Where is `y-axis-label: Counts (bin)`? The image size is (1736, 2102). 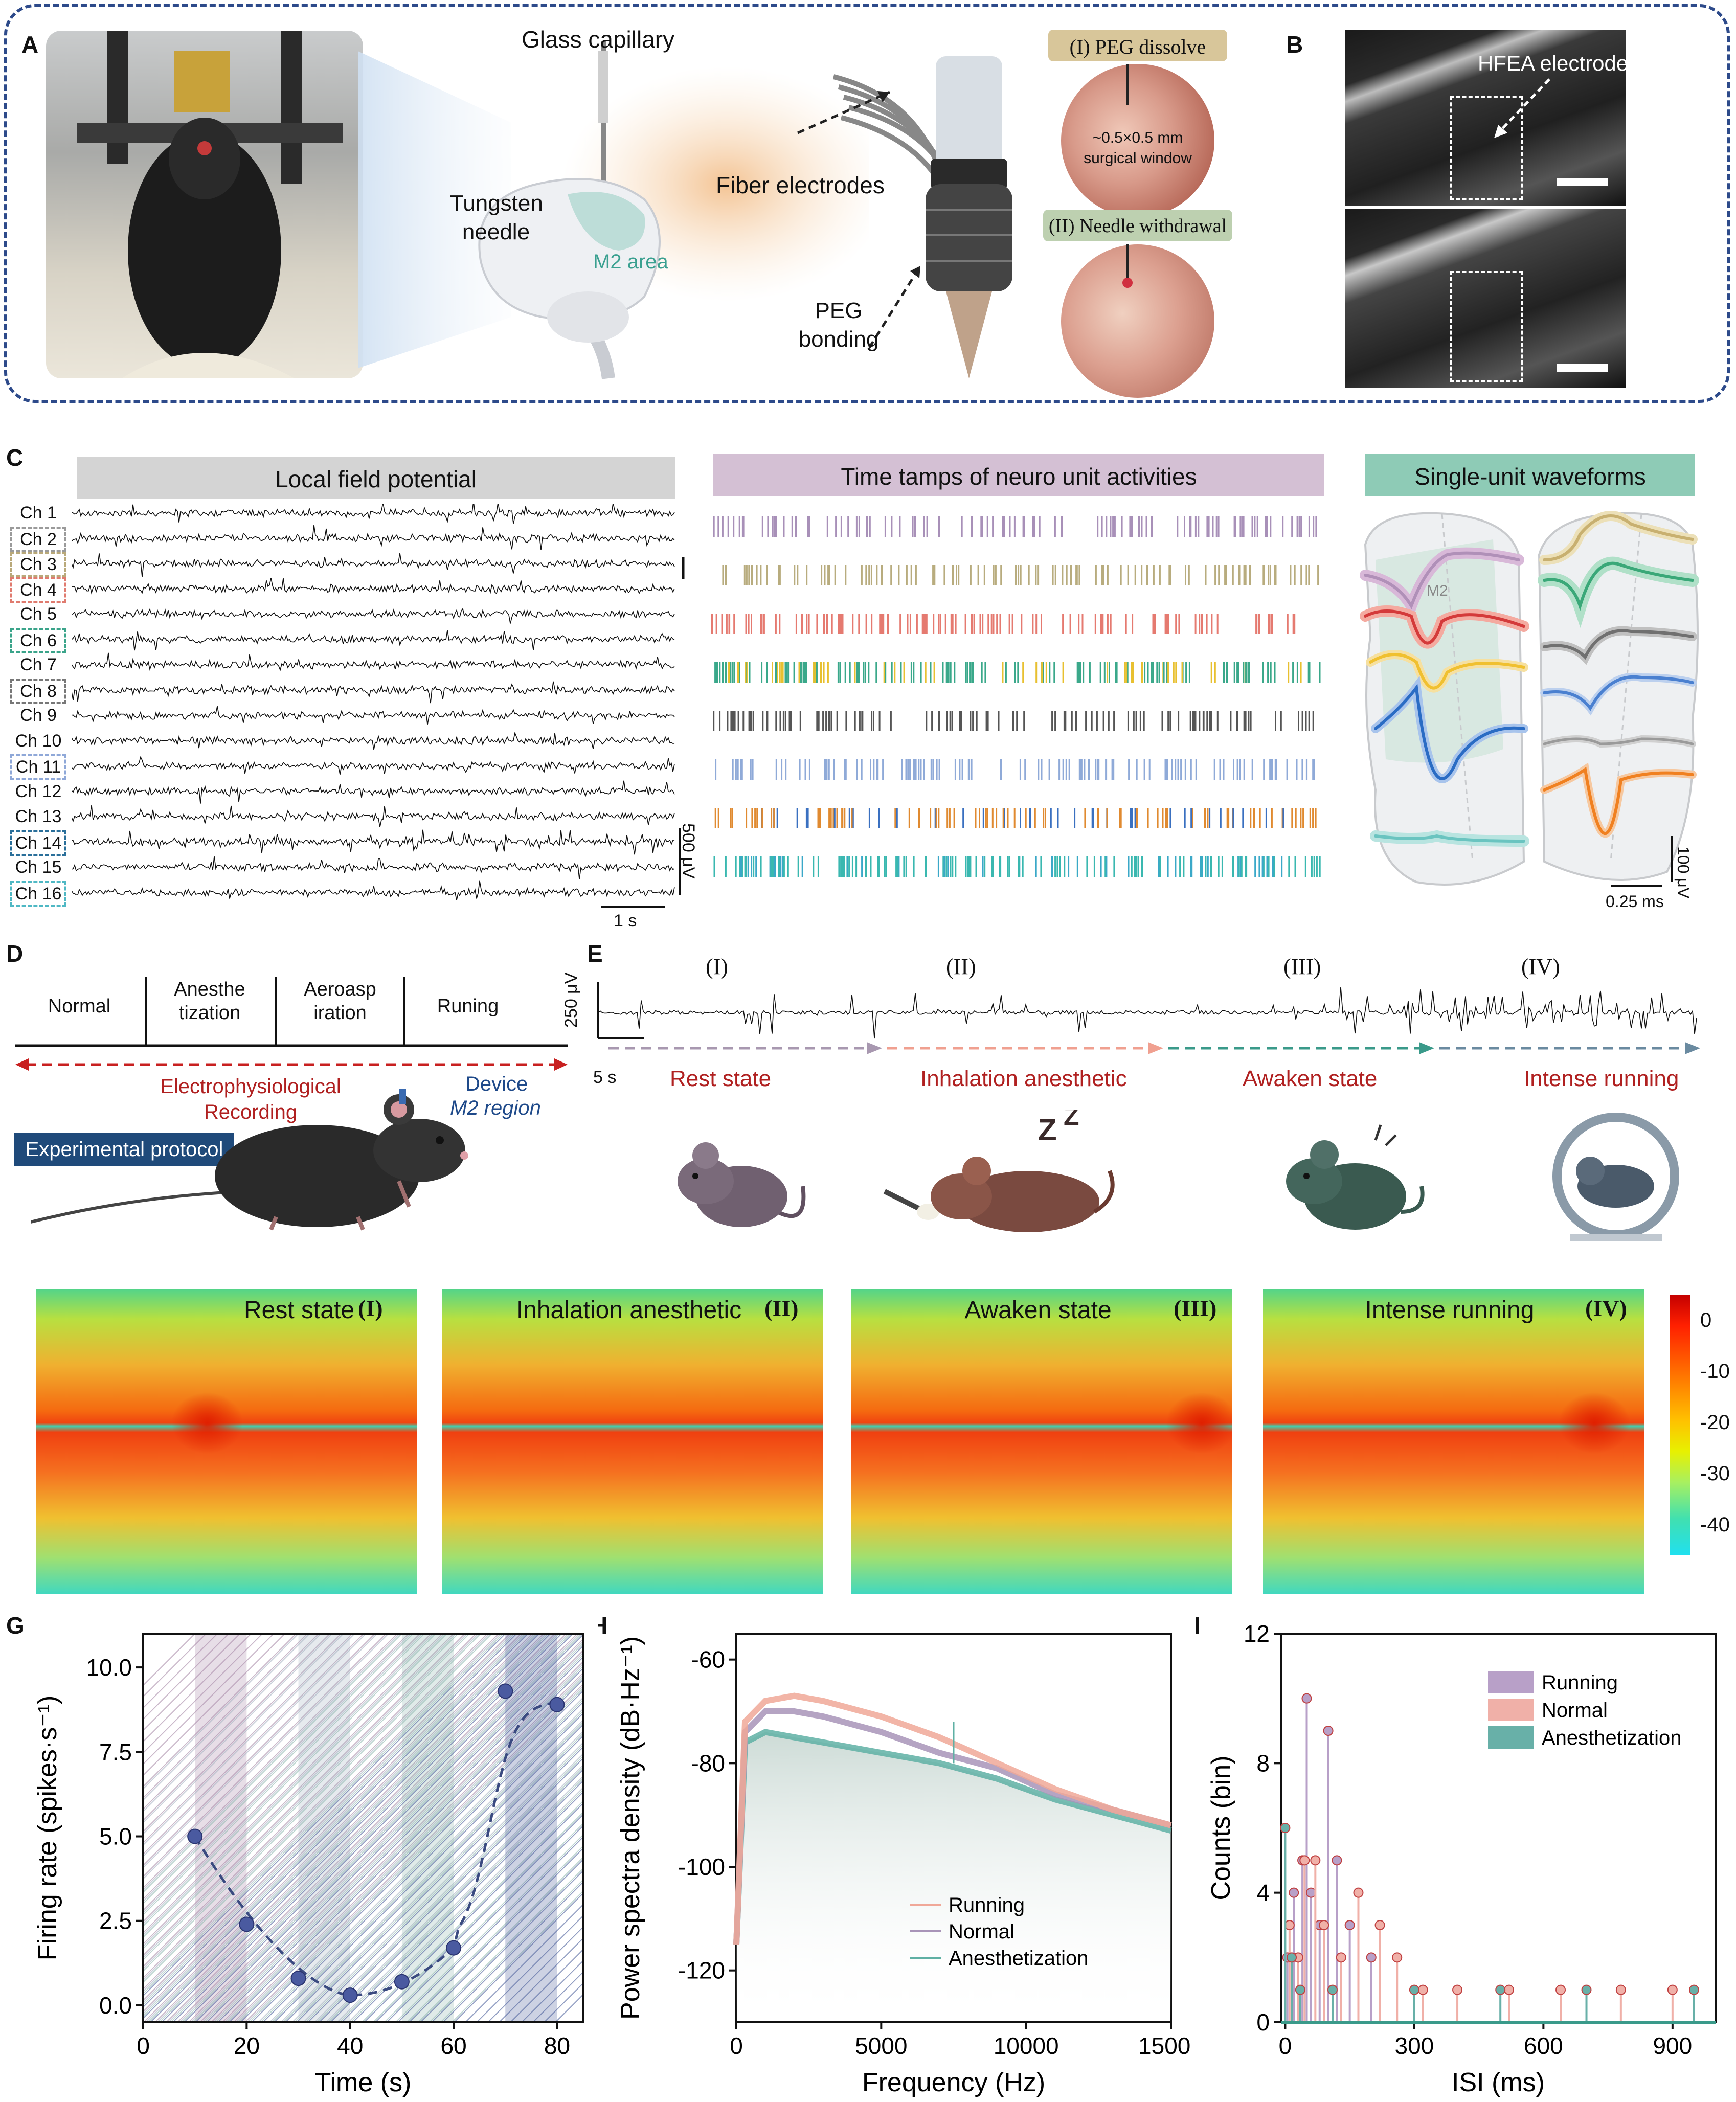 y-axis-label: Counts (bin) is located at coordinates (1221, 1827).